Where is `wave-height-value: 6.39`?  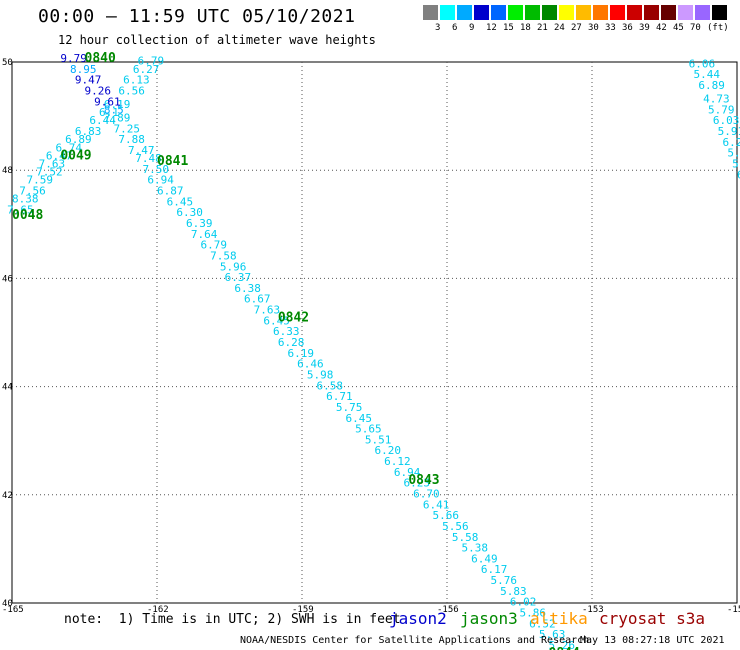
wave-height-value: 6.39 is located at coordinates (199, 223).